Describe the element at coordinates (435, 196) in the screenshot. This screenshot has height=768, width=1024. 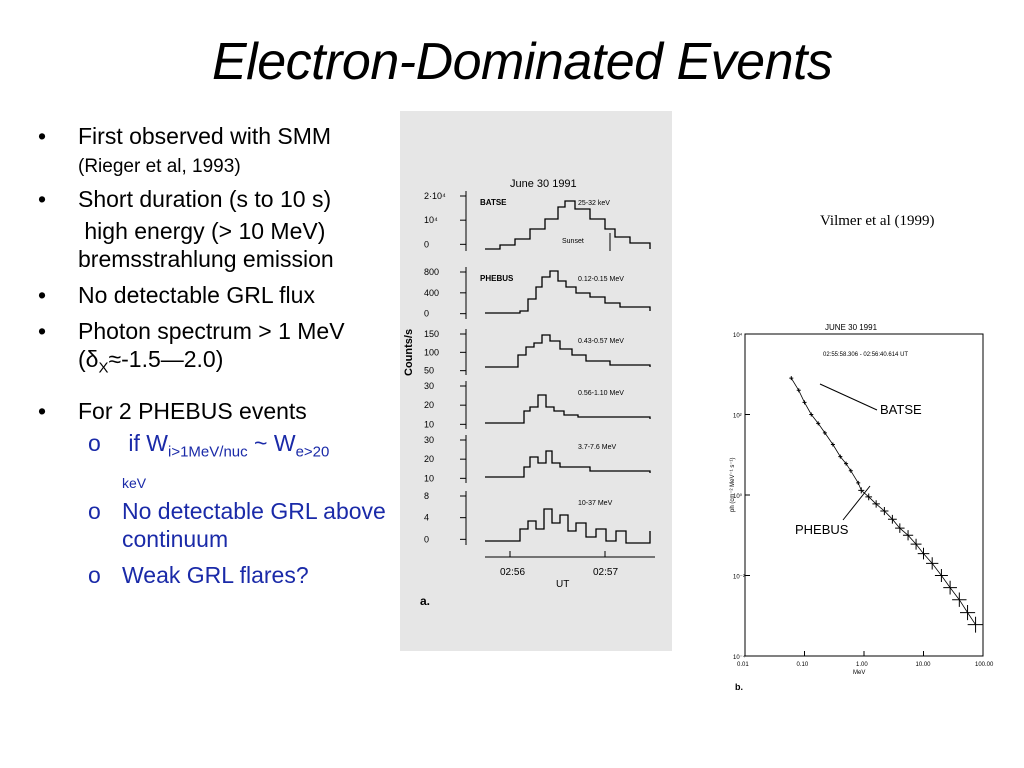
I see `figure-a-ytick: 2·10⁴` at that location.